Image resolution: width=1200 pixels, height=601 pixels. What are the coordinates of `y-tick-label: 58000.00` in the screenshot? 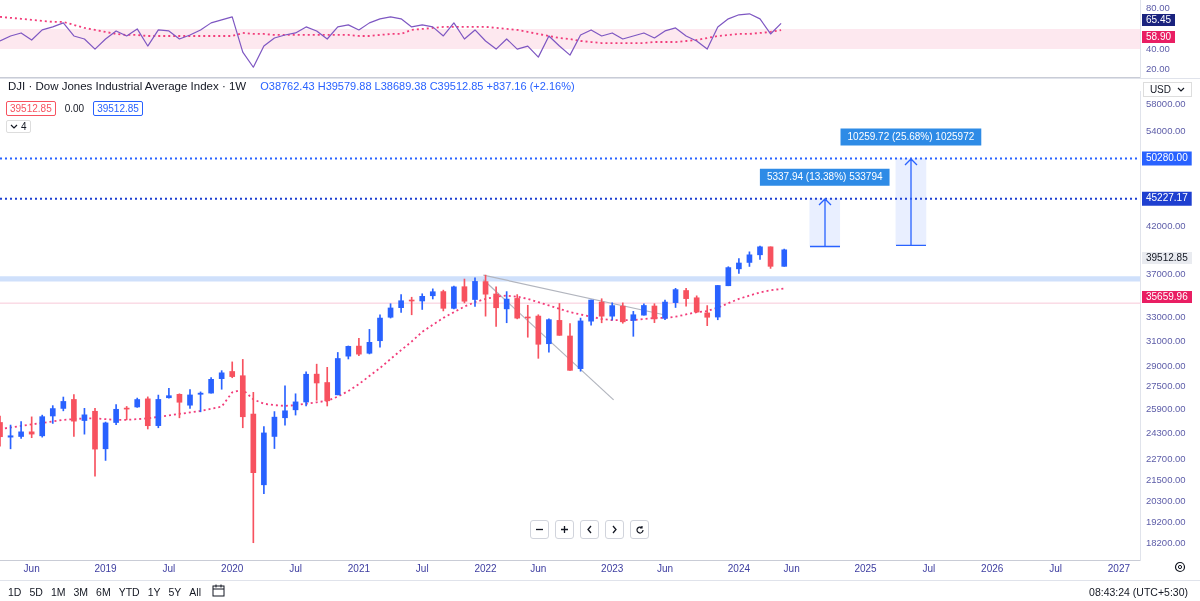 It's located at (1166, 104).